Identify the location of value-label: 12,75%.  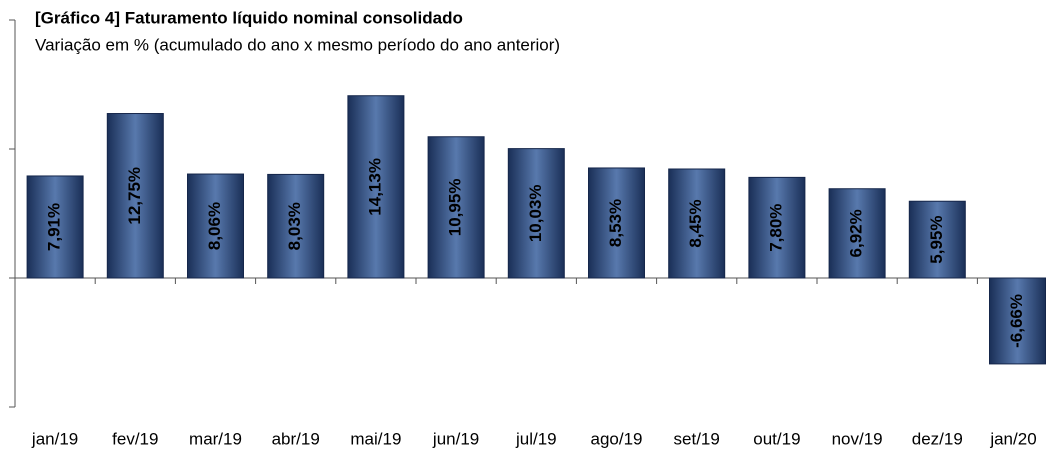
(134, 196).